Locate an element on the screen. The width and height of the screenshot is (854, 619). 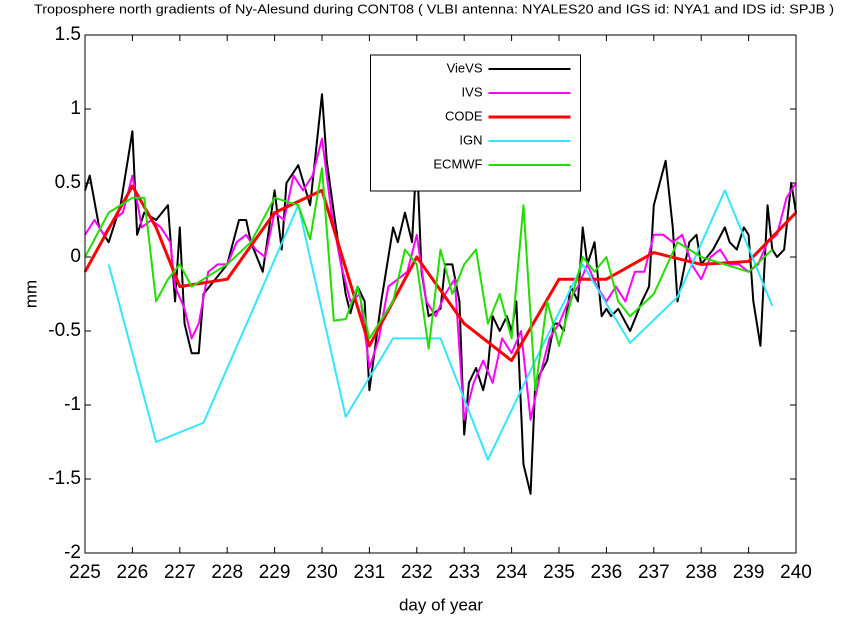
y-tick-label: 1.5 is located at coordinates (68, 34).